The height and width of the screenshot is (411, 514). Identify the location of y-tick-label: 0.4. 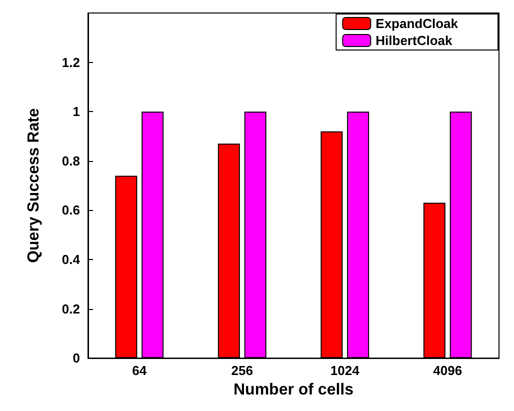
(71, 259).